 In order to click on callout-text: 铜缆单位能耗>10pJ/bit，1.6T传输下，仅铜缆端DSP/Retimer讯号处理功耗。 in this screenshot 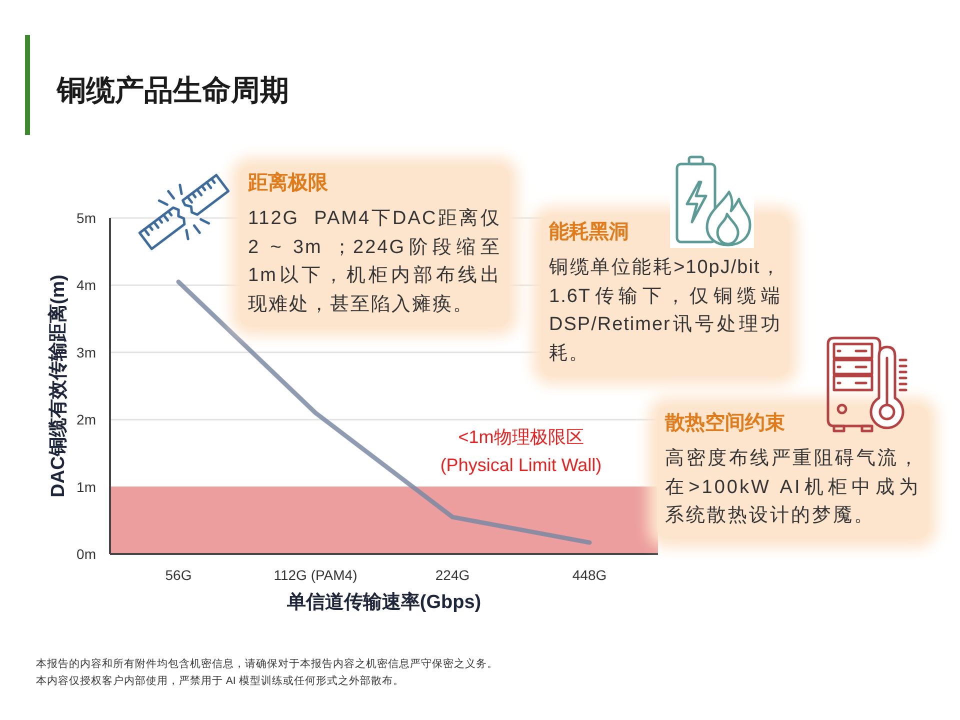, I will do `click(665, 311)`.